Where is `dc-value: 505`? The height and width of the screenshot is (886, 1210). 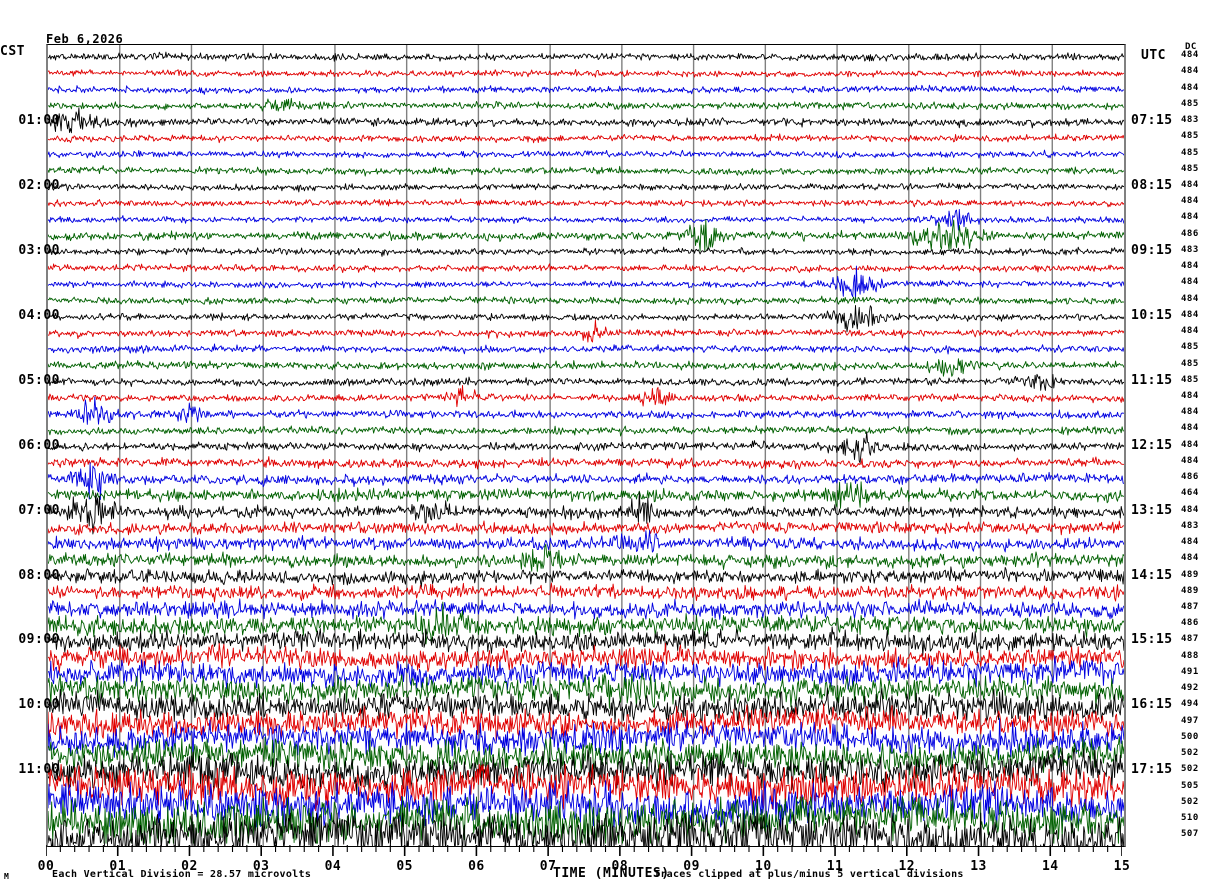 dc-value: 505 is located at coordinates (1190, 785).